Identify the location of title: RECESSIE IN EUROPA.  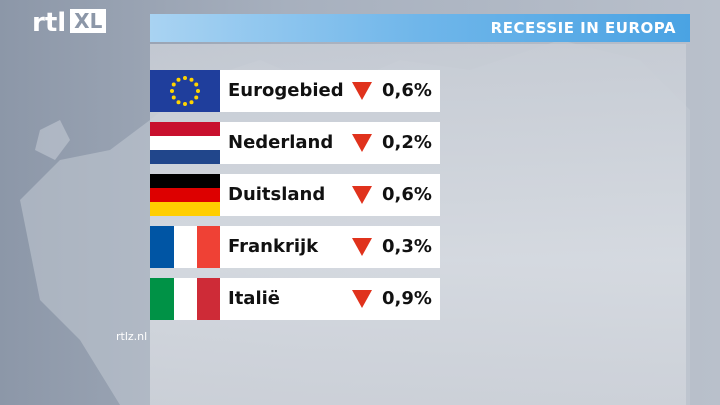
(583, 28).